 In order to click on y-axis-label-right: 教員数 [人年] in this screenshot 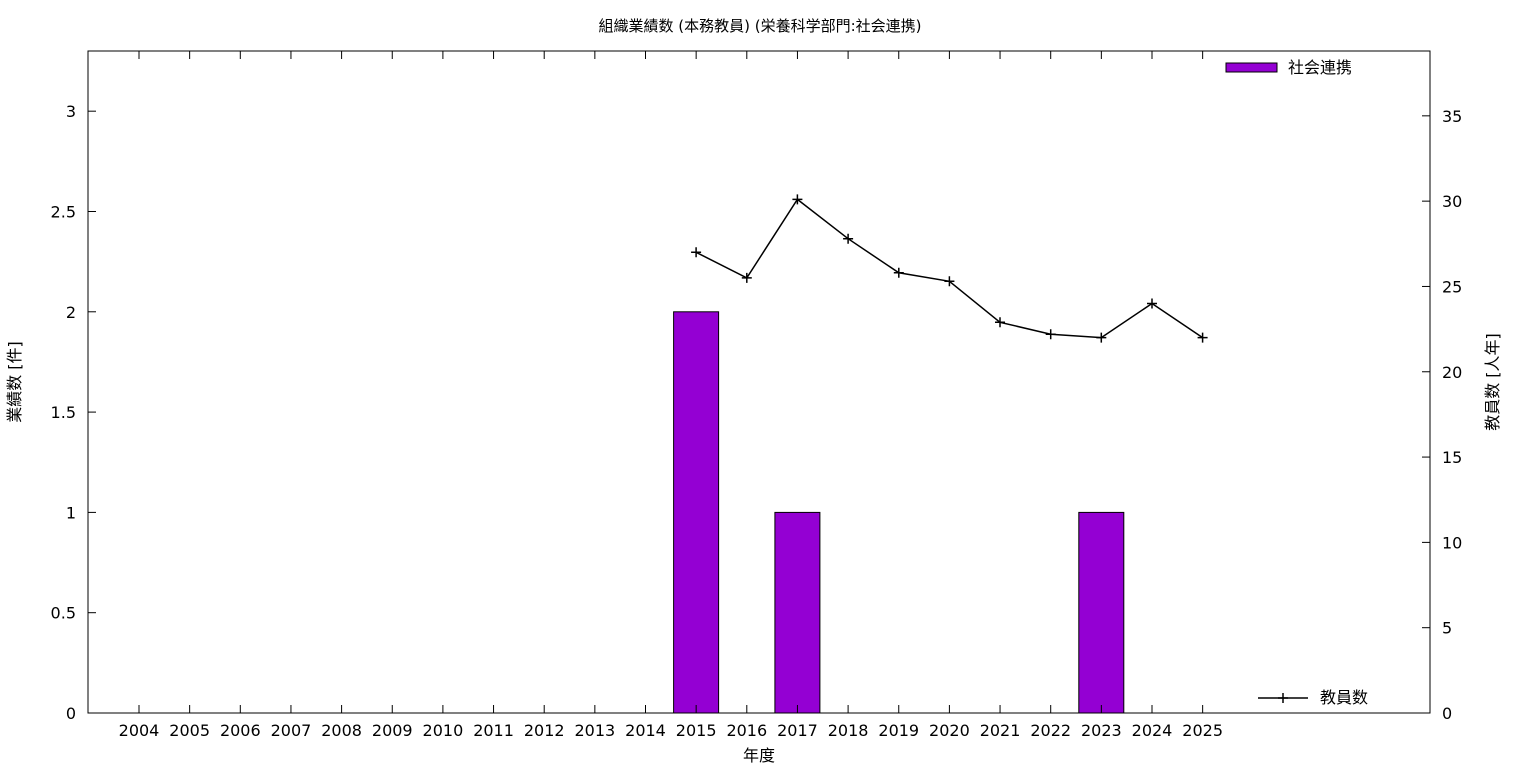, I will do `click(1492, 382)`.